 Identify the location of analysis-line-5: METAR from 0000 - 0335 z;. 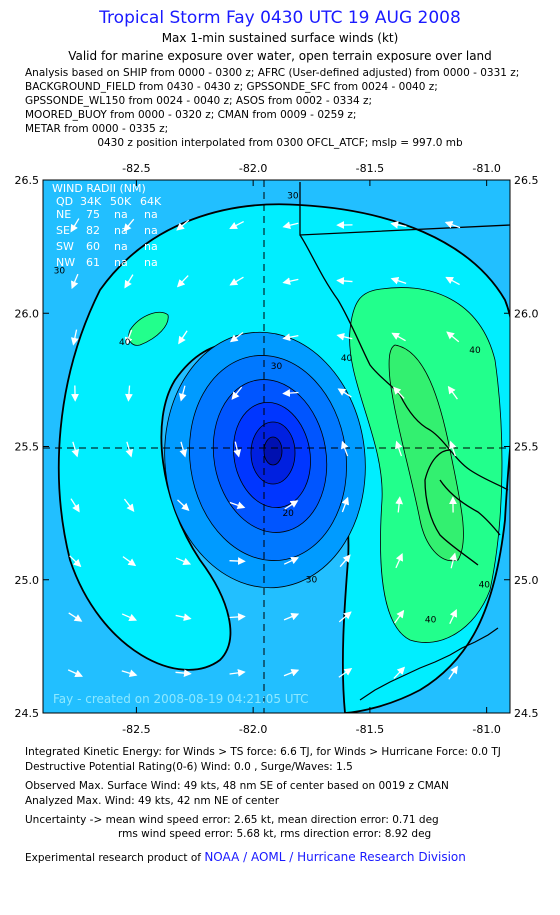
(97, 129).